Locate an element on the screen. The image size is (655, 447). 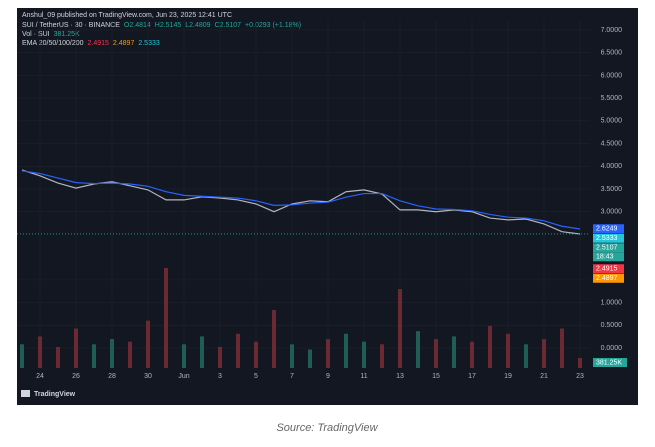
x-tick-label: 21 is located at coordinates (544, 376).